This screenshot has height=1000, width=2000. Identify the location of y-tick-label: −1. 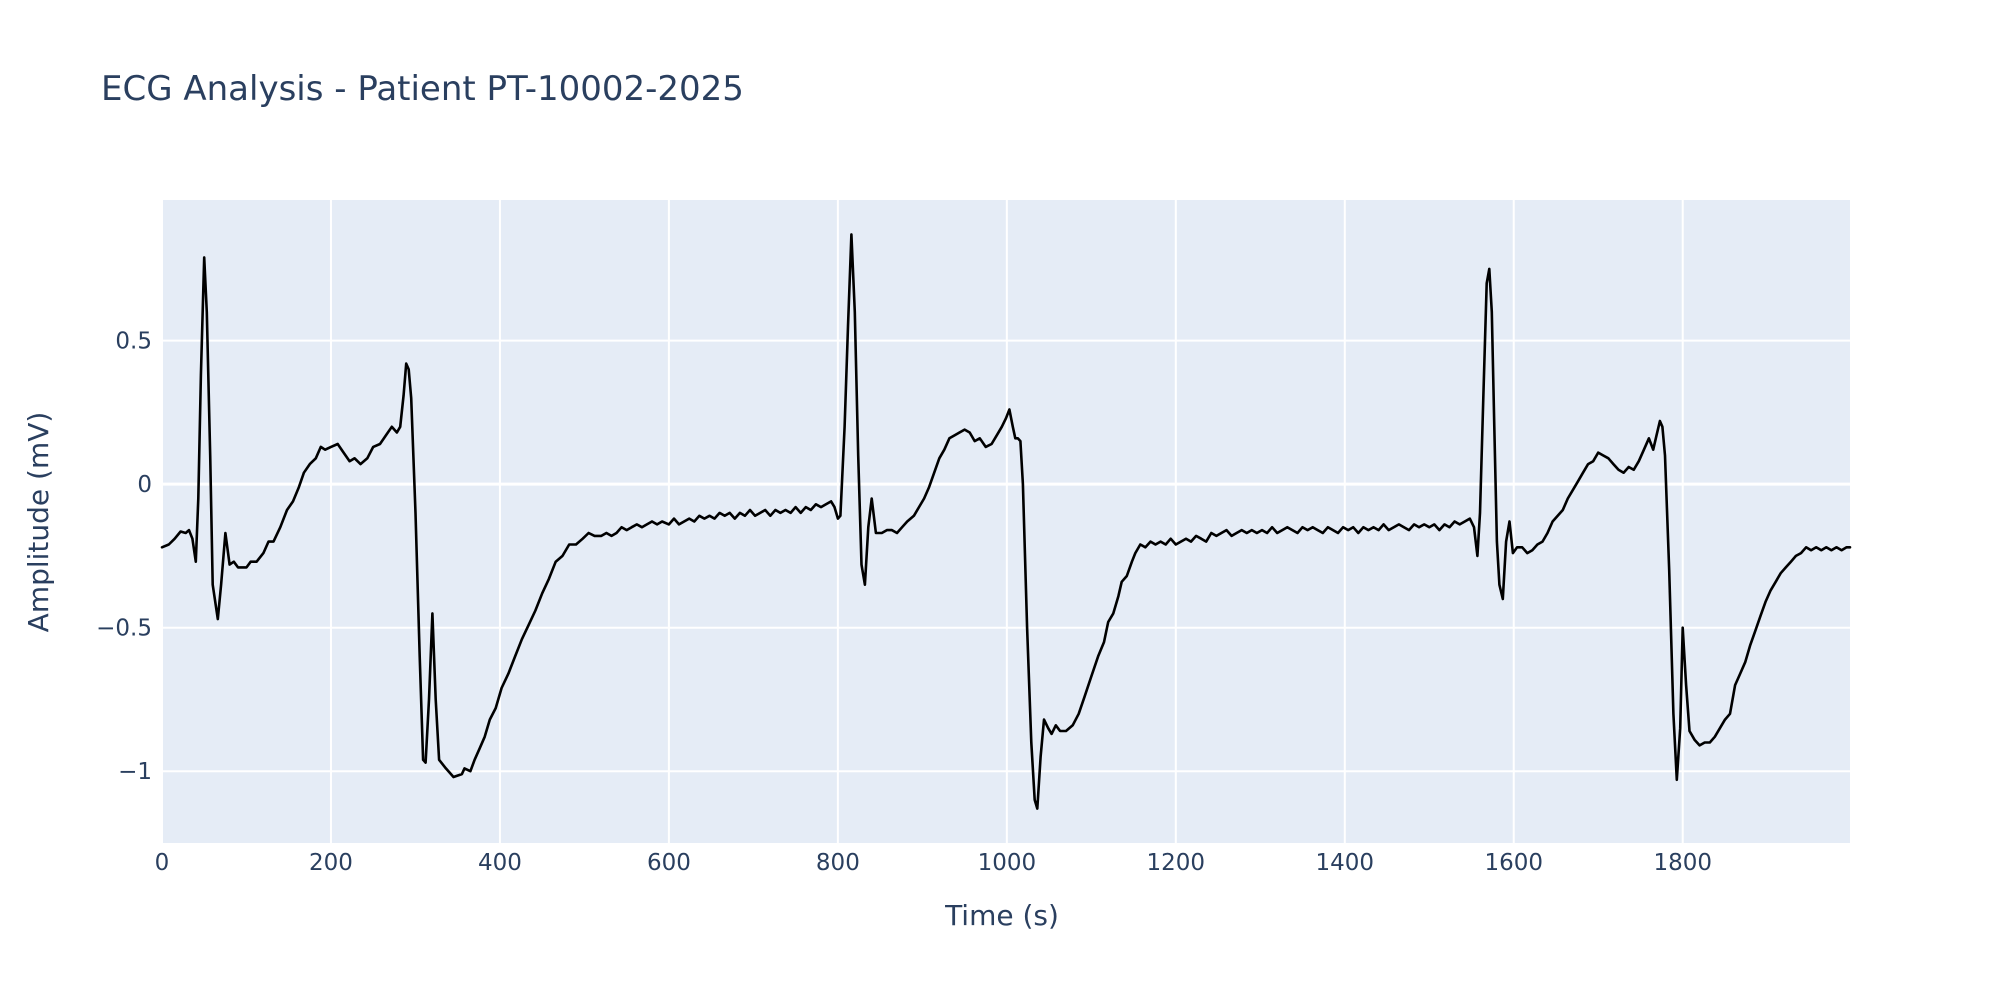
(135, 772).